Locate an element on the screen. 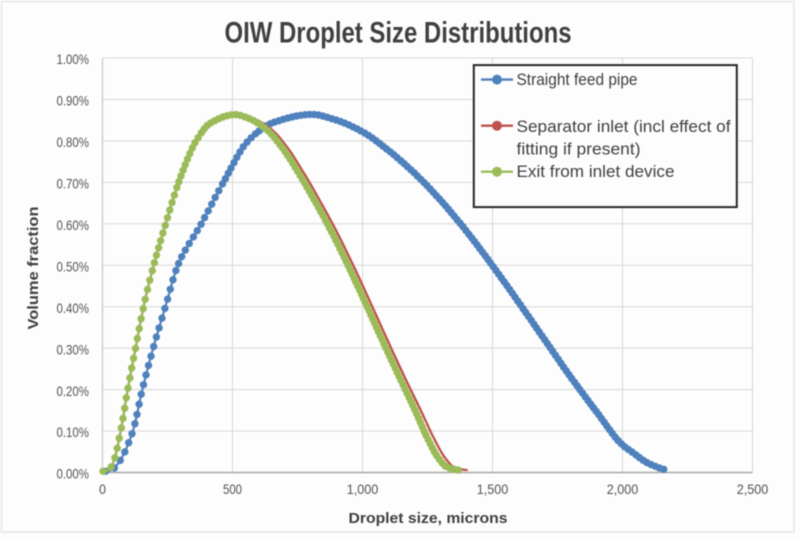 Image resolution: width=800 pixels, height=543 pixels. svg-text: 0 is located at coordinates (102, 489).